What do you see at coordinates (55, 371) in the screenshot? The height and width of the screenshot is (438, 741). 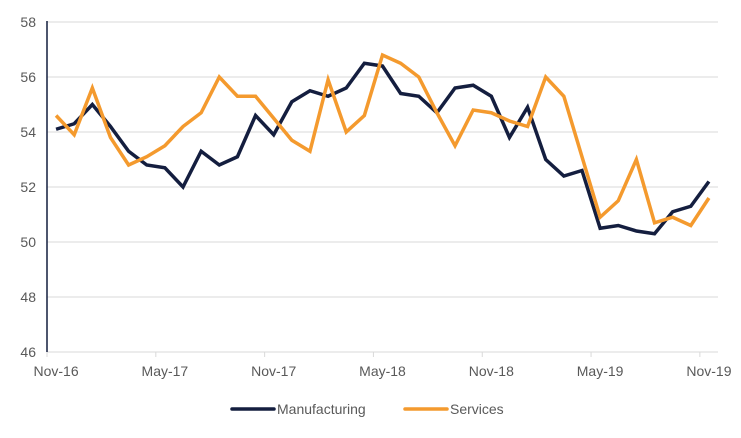 I see `x-tick-label: Nov-16` at bounding box center [55, 371].